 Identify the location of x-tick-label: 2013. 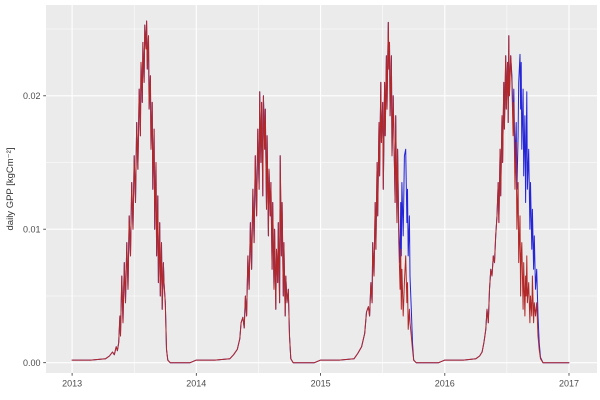
(72, 384).